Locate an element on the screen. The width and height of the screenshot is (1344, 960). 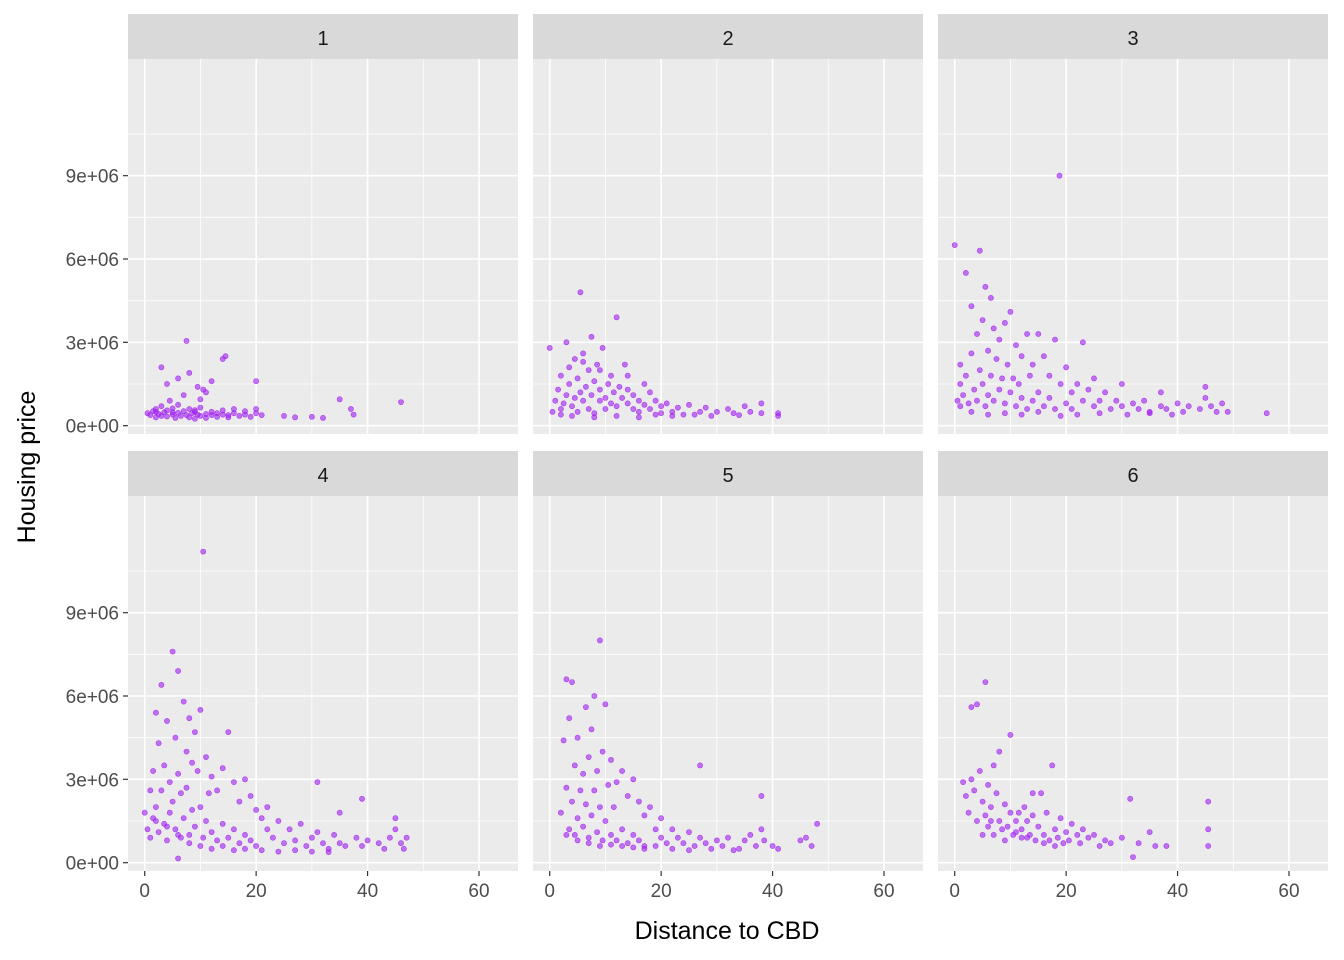
y-tick-label: 6e+06 is located at coordinates (92, 260).